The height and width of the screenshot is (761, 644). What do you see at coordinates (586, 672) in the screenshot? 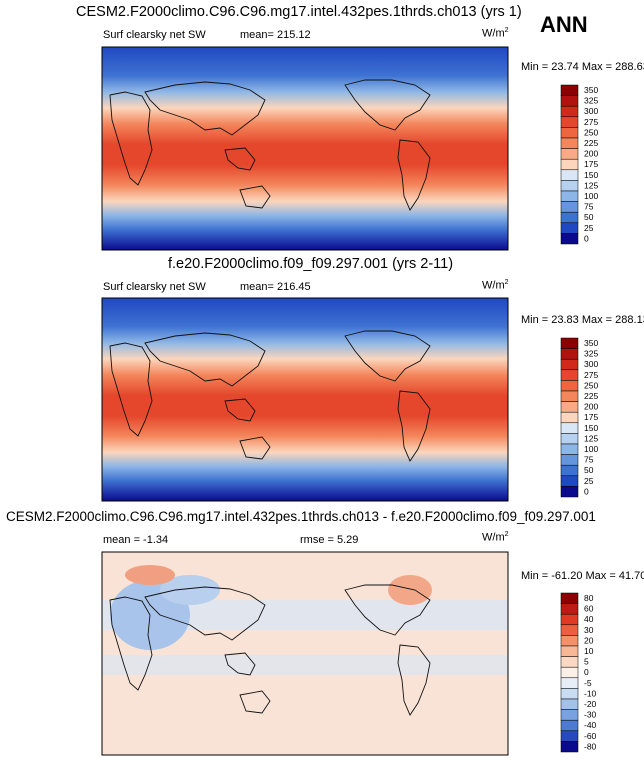
I see `panel3-colorbar-label: 0` at bounding box center [586, 672].